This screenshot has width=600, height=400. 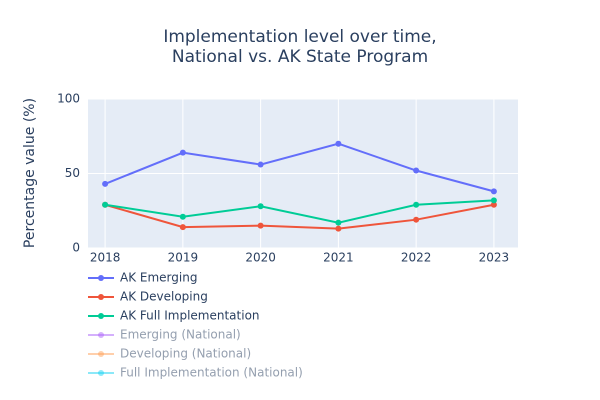 I want to click on chart-title: National vs. AK State Program, so click(x=300, y=57).